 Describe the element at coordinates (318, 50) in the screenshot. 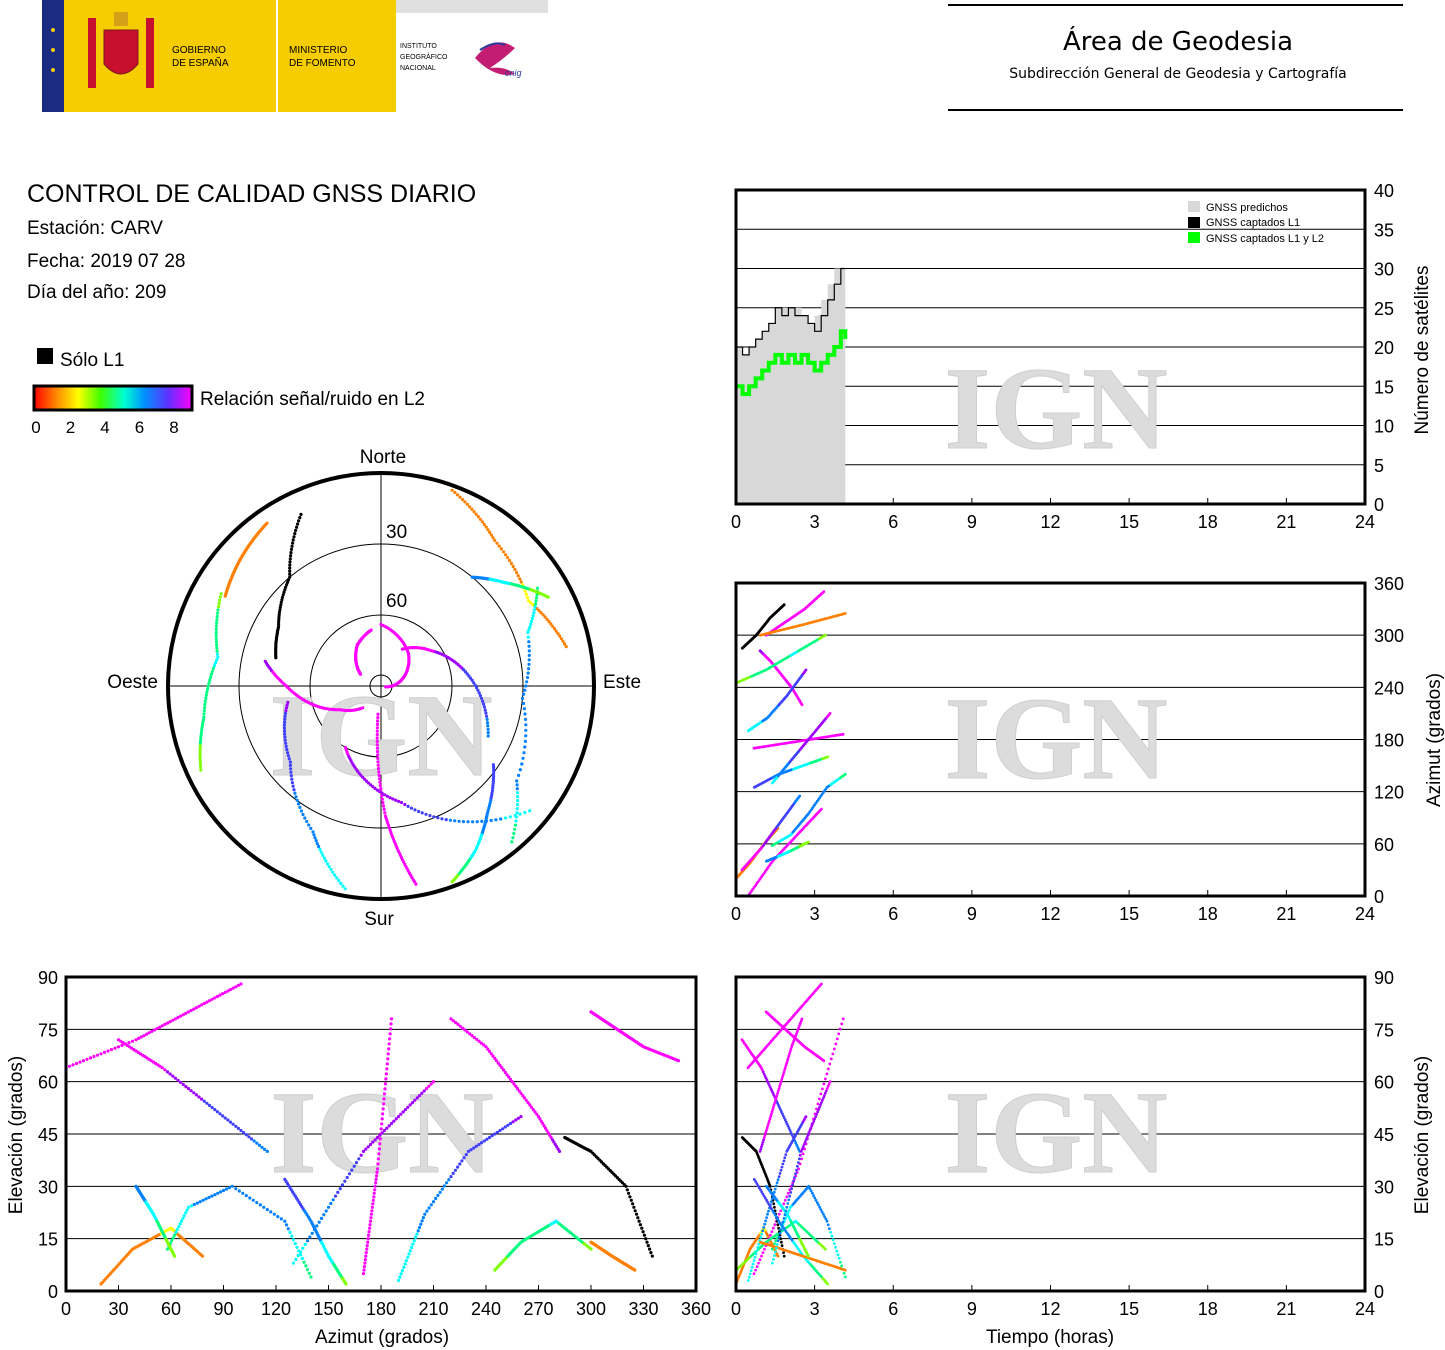

I see `min-line1: MINISTERIO` at that location.